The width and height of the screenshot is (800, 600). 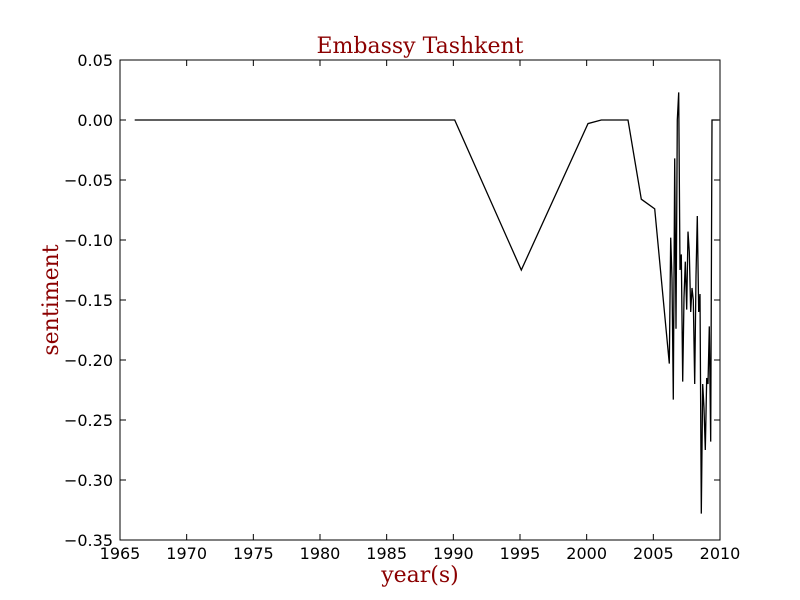 I want to click on x-tick-label: 1995, so click(x=520, y=553).